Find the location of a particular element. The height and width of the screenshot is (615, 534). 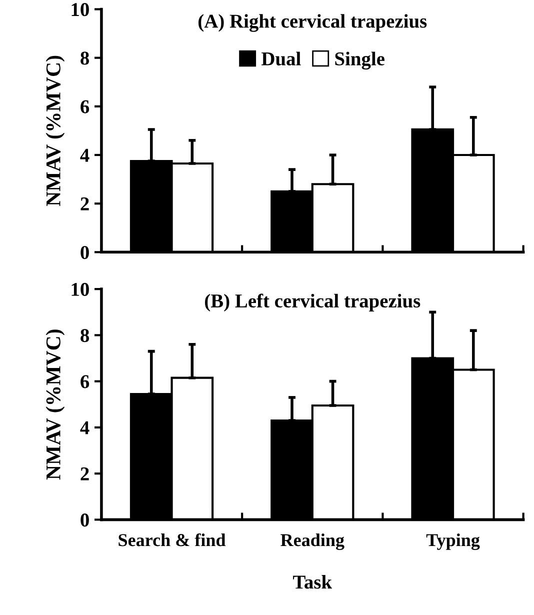

legend-label: Single is located at coordinates (359, 61).